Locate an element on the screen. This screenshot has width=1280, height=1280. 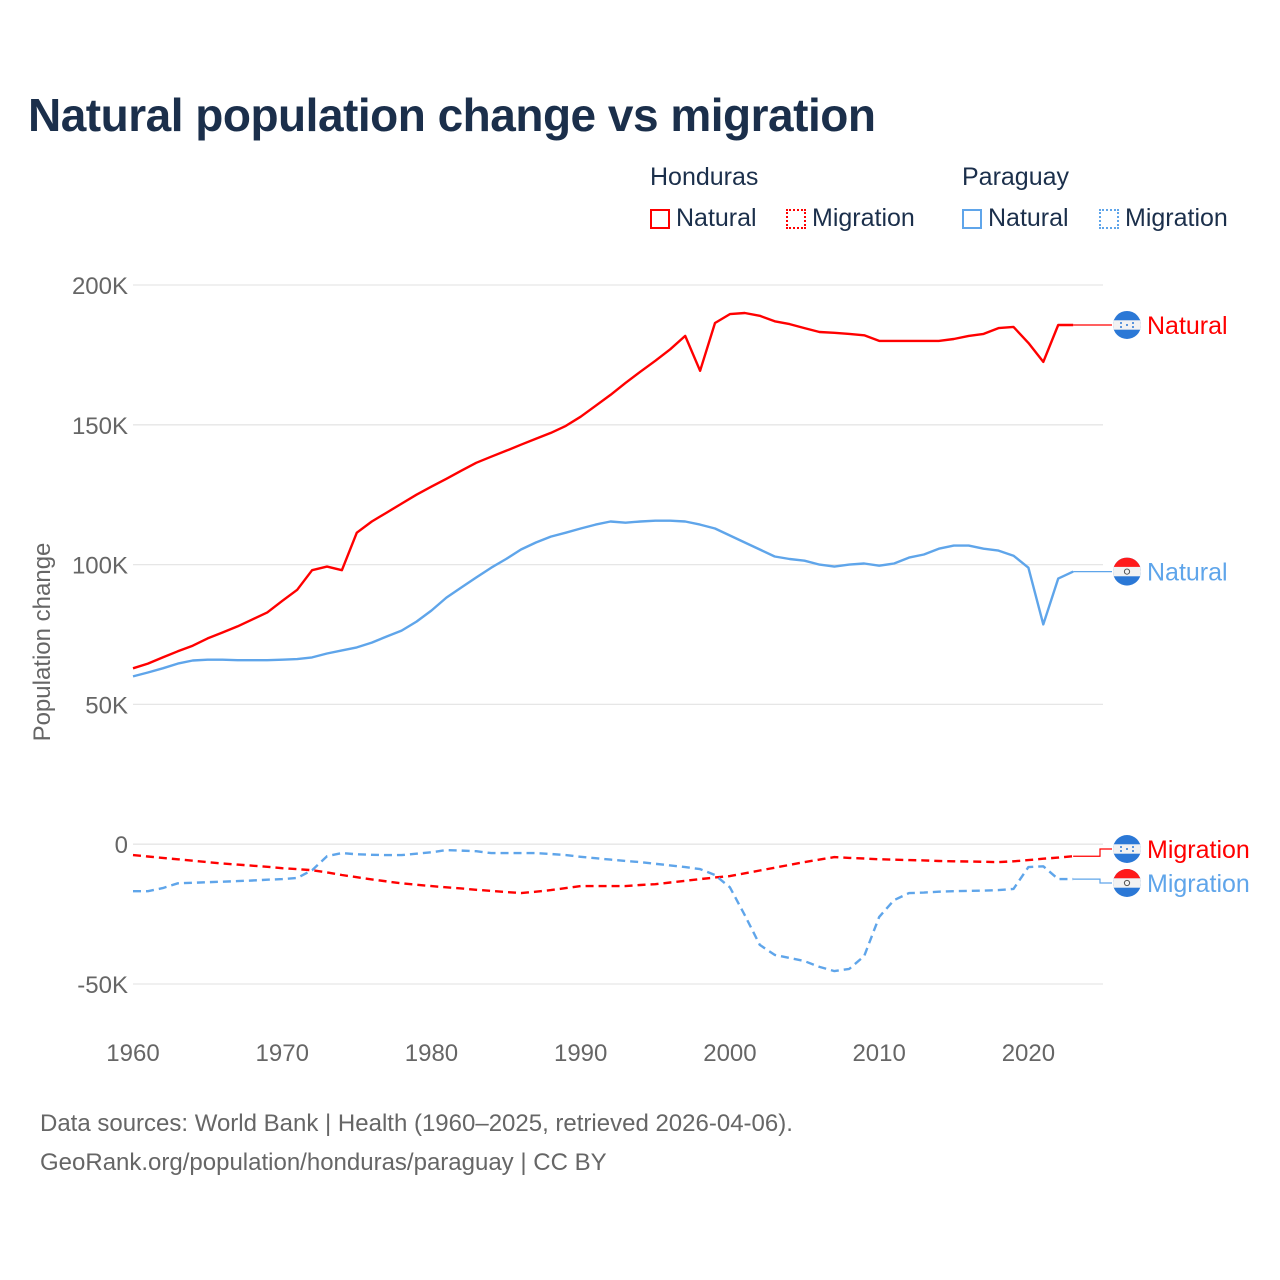
x-tick-label: 1960 is located at coordinates (132, 1053).